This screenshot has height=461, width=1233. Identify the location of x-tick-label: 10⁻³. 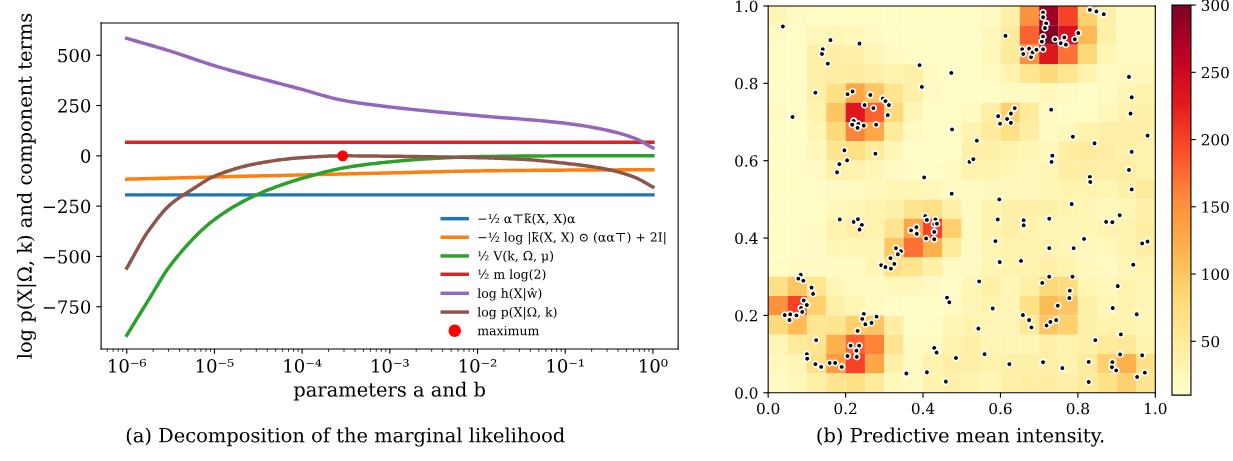
(390, 366).